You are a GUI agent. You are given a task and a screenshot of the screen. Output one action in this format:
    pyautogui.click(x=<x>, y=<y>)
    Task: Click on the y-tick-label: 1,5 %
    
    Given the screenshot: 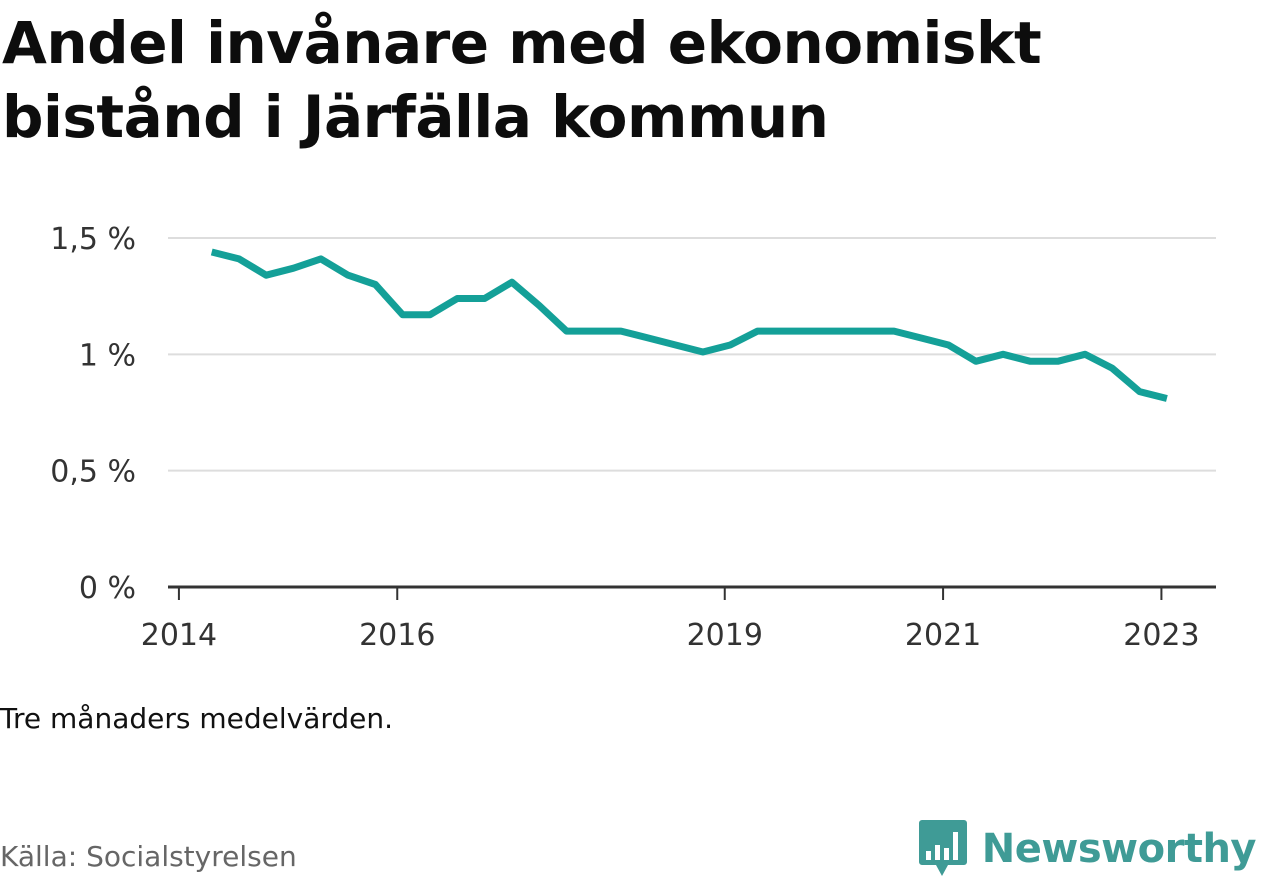 What is the action you would take?
    pyautogui.click(x=93, y=239)
    